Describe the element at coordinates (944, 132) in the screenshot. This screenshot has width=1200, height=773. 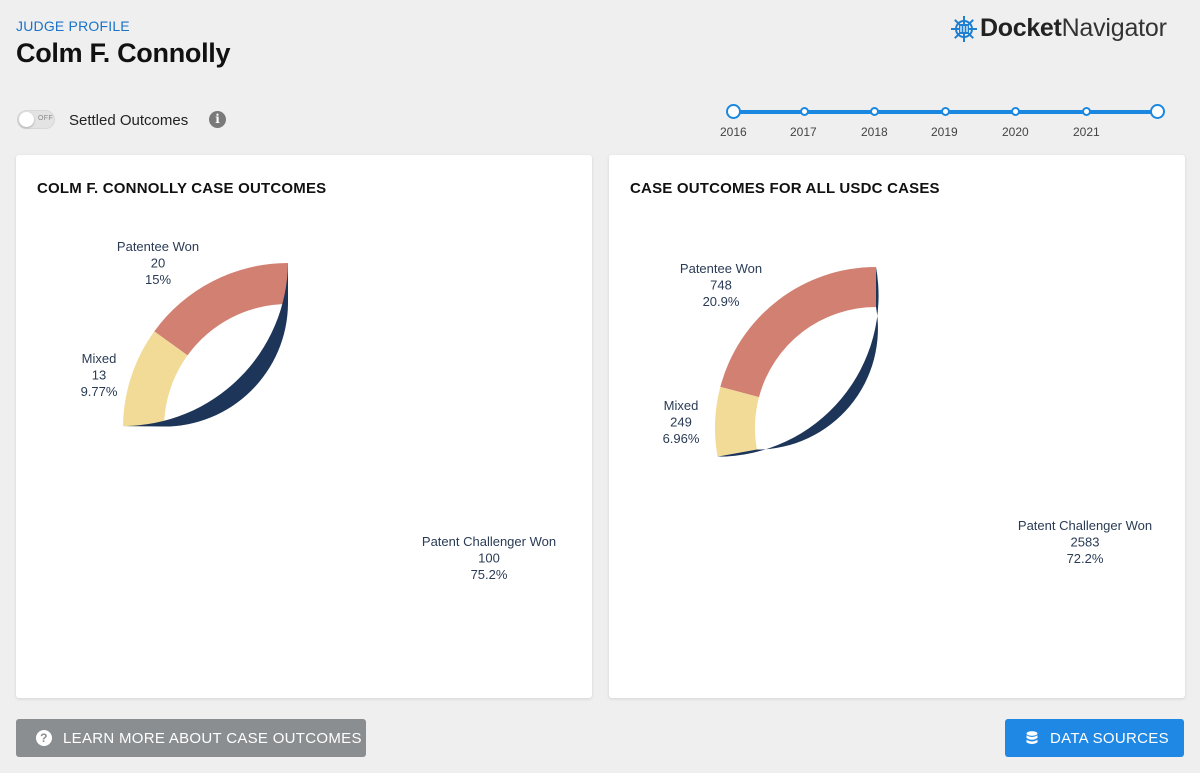
I see `year-label: 2019` at that location.